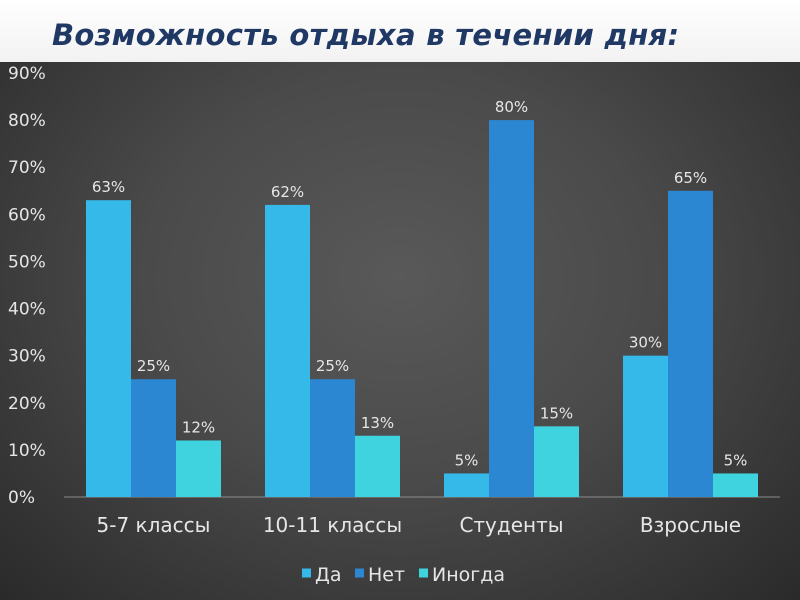  I want to click on legend-swatch-Иногда, so click(423, 573).